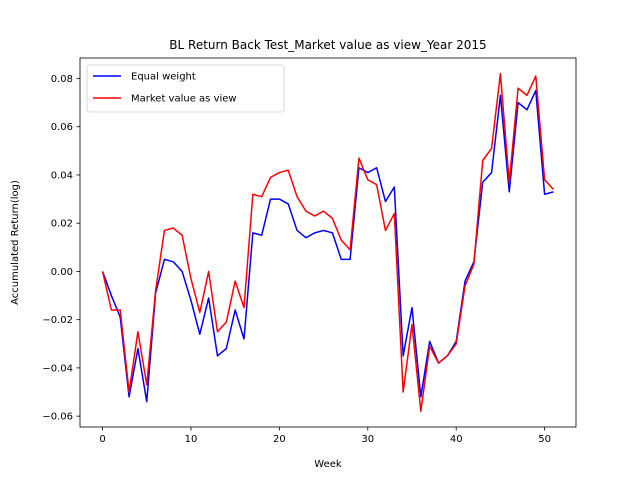  Describe the element at coordinates (57, 368) in the screenshot. I see `y-tick-label: −0.04` at that location.